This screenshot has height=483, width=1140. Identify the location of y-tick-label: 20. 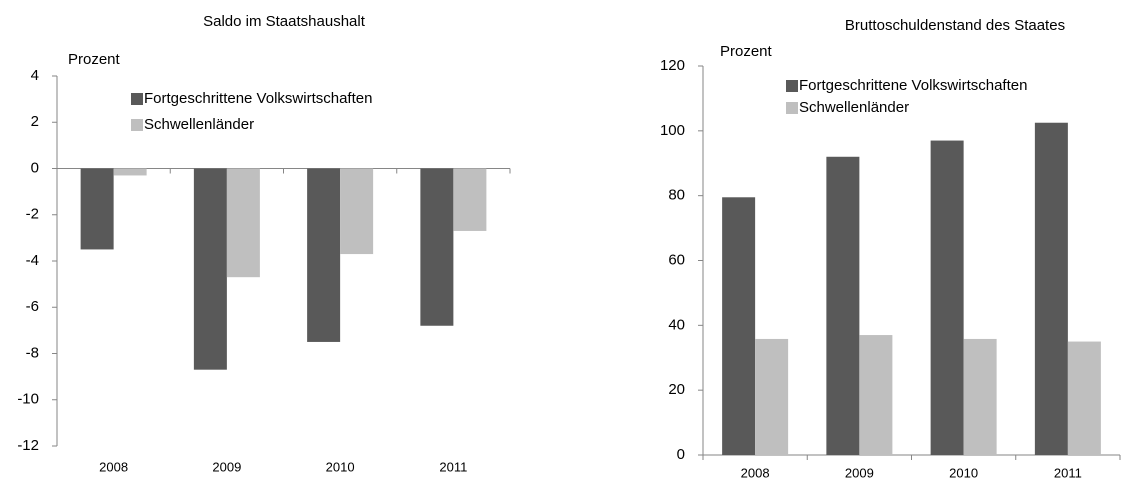
(676, 389).